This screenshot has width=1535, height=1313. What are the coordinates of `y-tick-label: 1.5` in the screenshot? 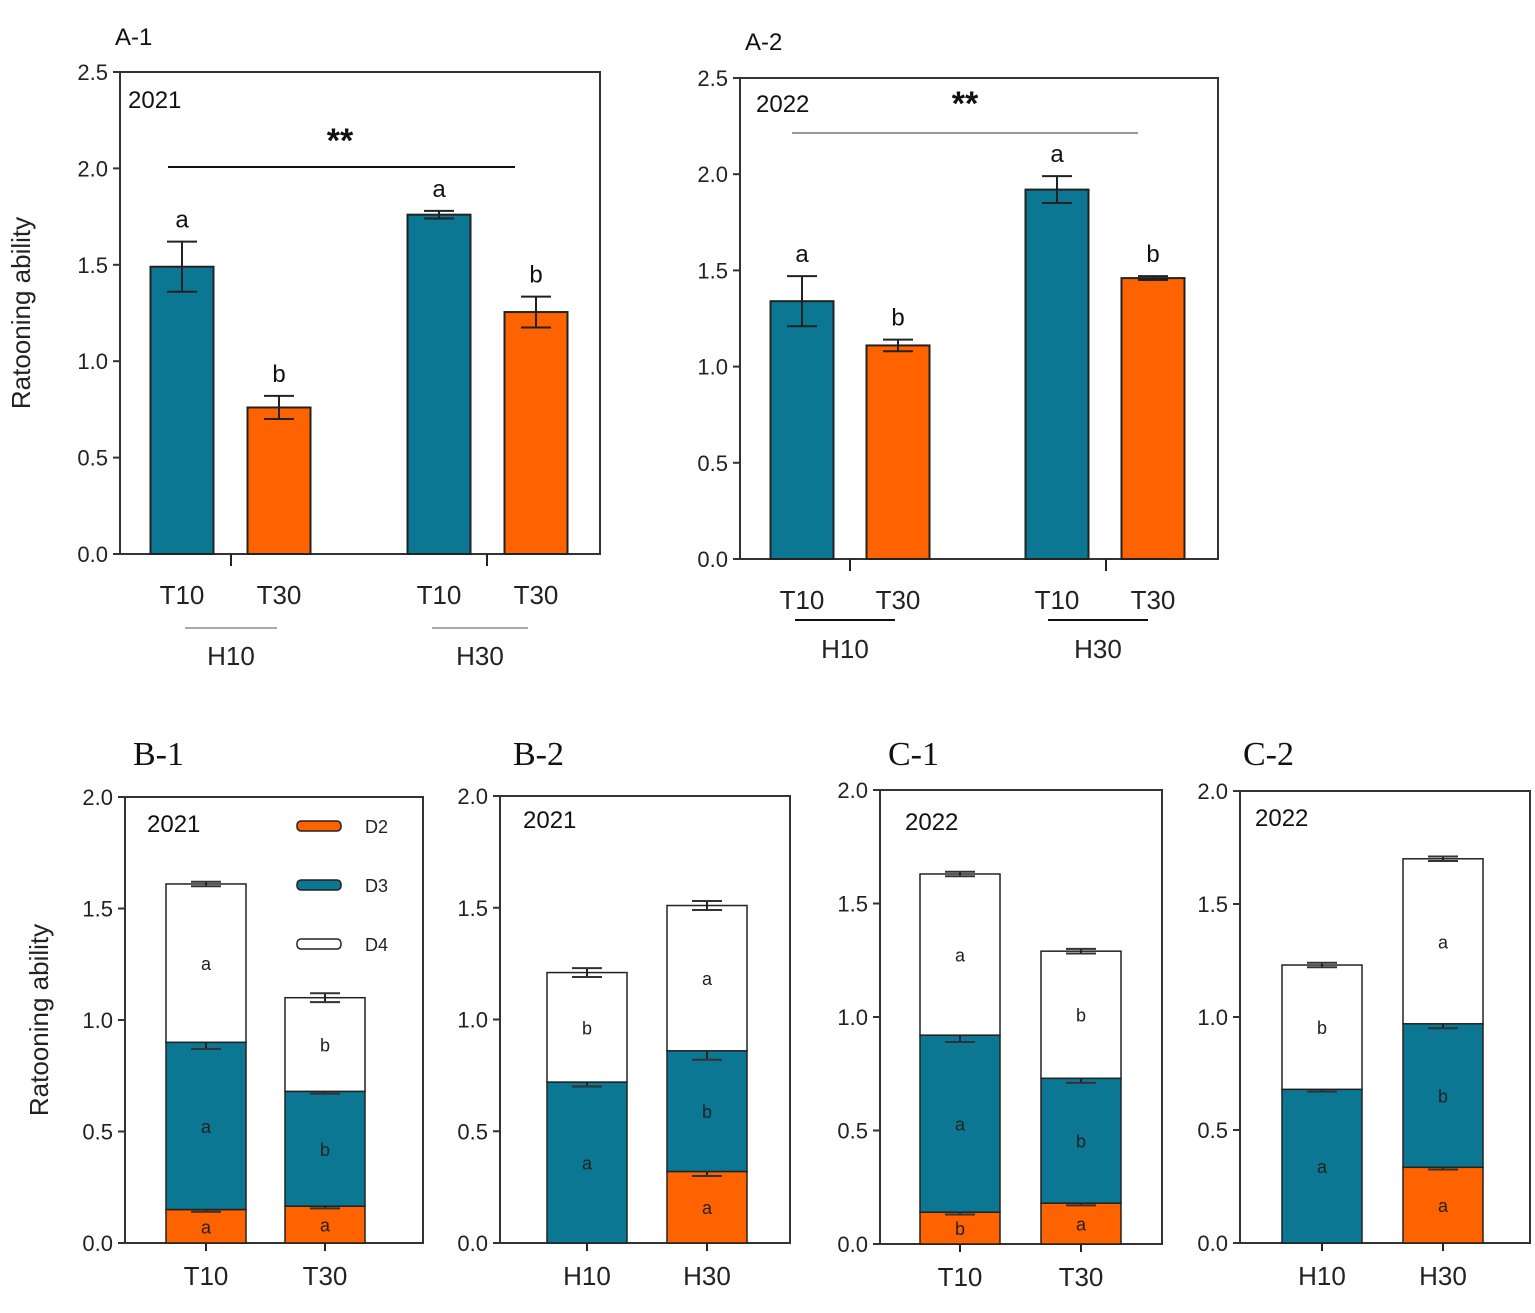 It's located at (852, 904).